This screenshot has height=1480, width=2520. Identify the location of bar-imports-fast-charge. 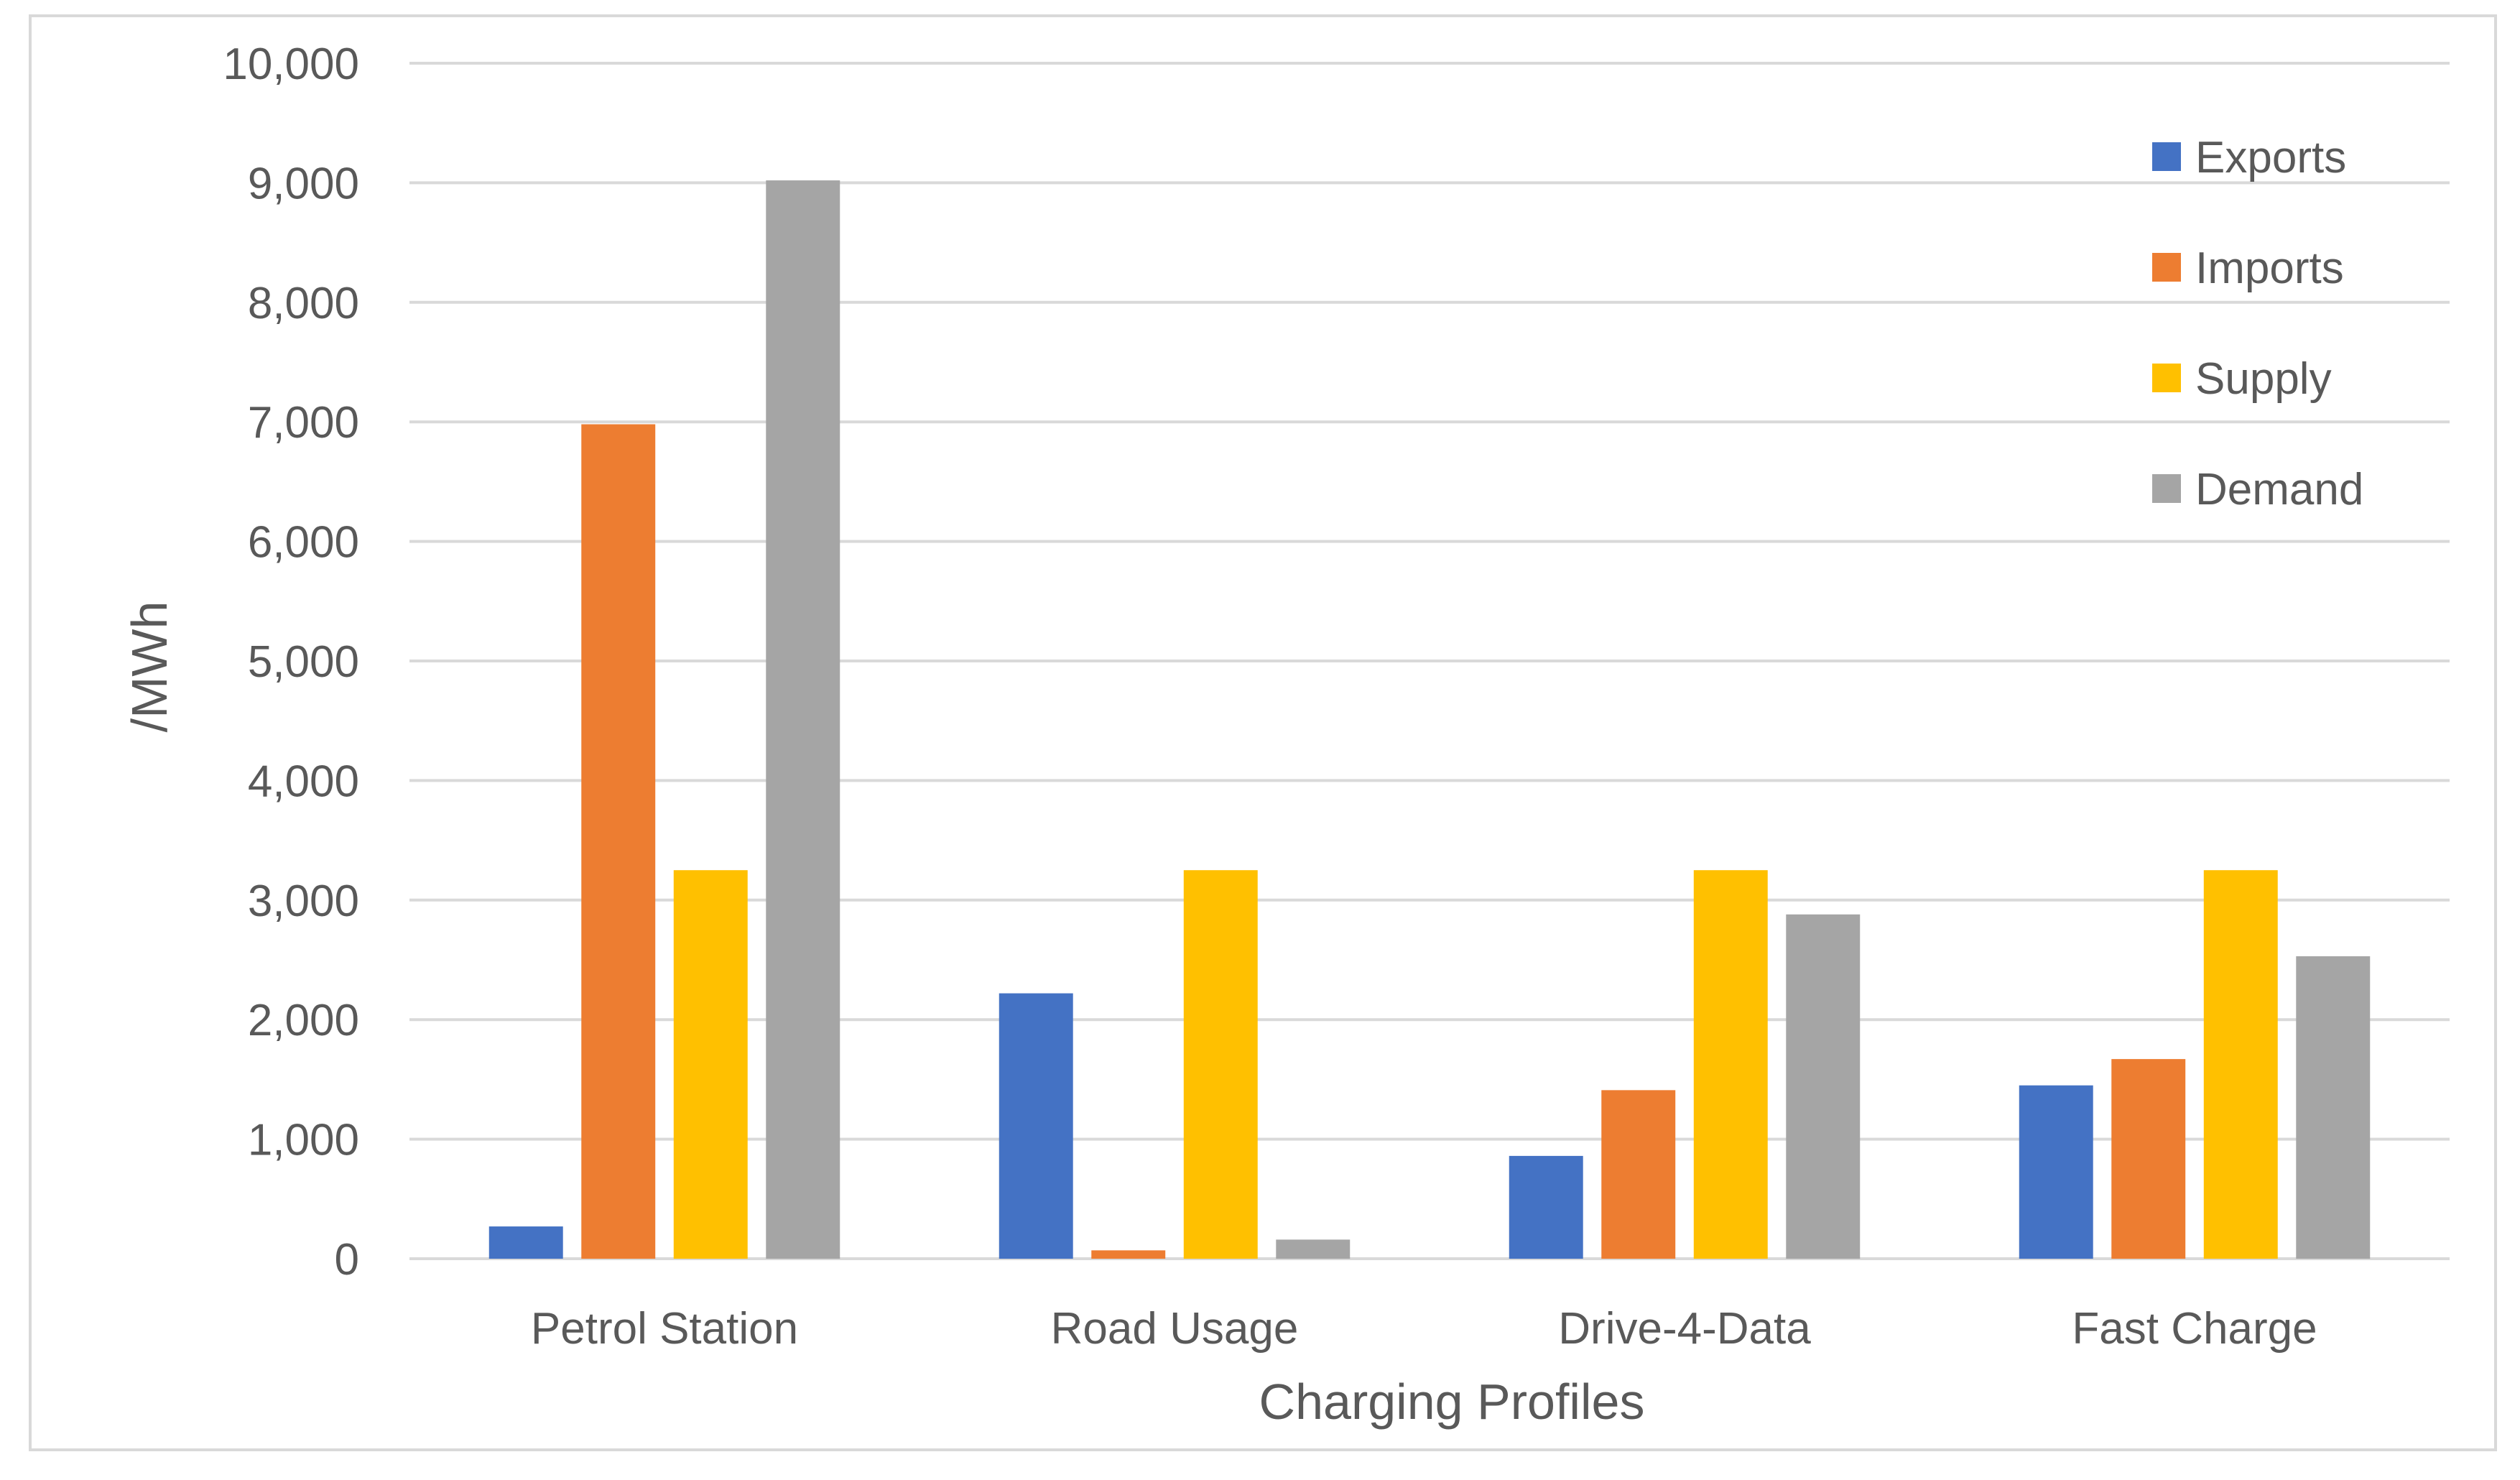
(2148, 1159).